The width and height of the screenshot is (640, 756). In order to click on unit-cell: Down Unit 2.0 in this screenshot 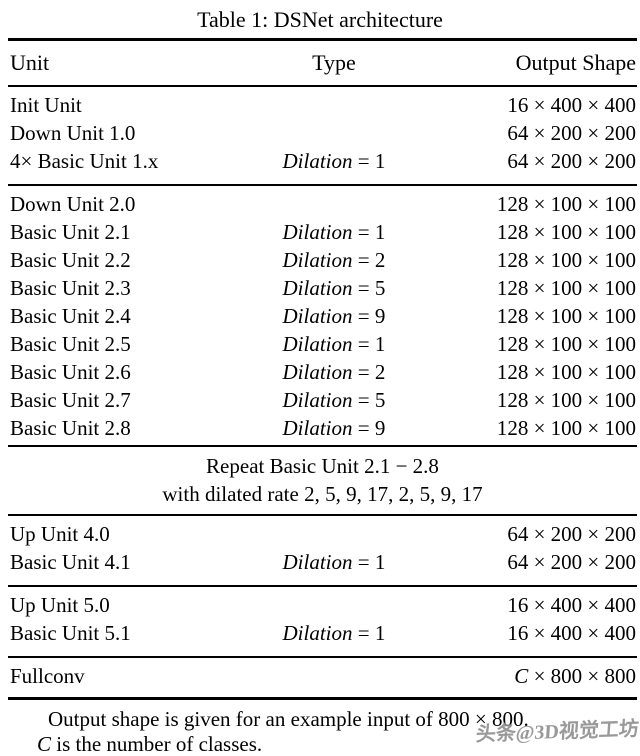, I will do `click(73, 204)`.